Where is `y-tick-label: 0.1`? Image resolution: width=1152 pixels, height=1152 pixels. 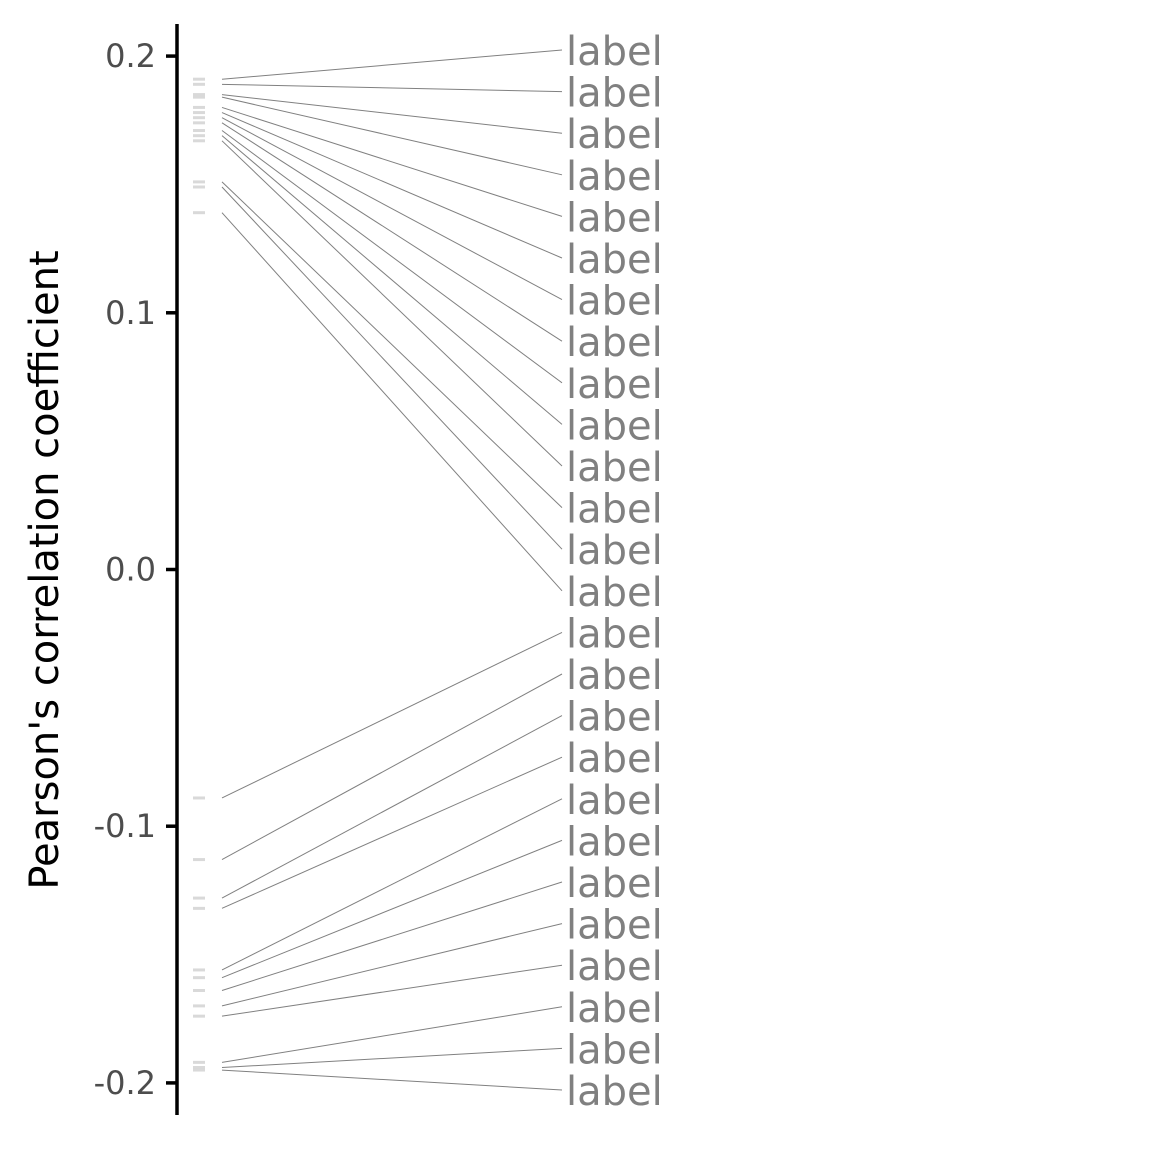
y-tick-label: 0.1 is located at coordinates (130, 313).